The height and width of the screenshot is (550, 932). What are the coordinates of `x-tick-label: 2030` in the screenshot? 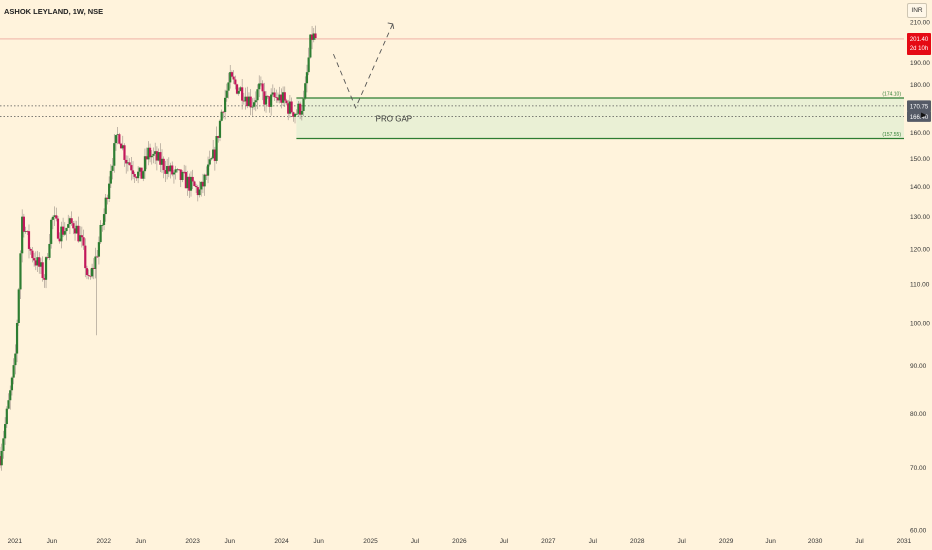 It's located at (815, 541).